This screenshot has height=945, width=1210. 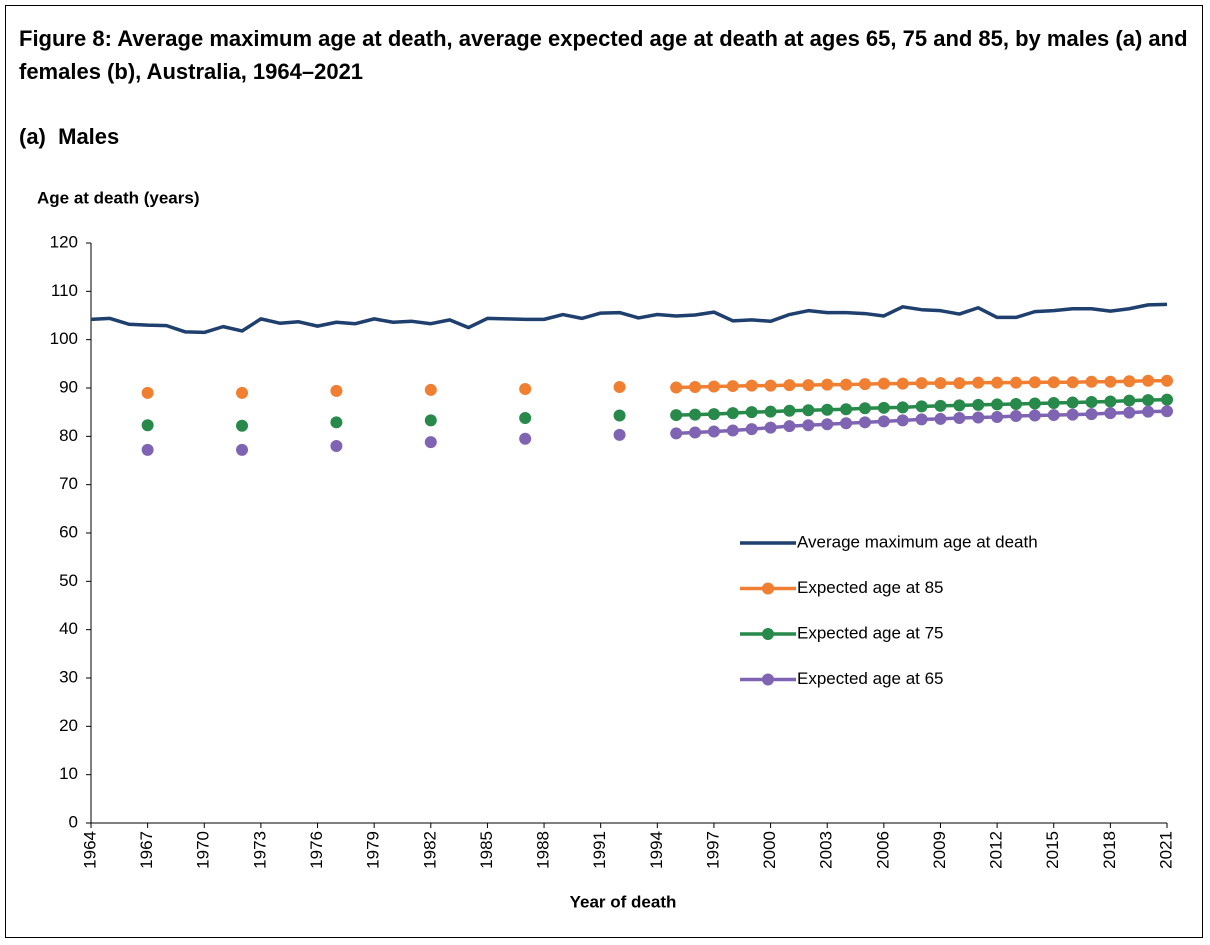 What do you see at coordinates (68, 386) in the screenshot?
I see `y-tick-label: 90` at bounding box center [68, 386].